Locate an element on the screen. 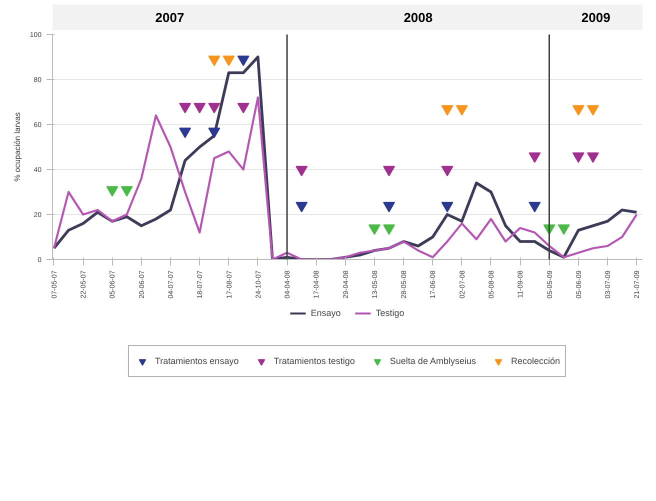 The width and height of the screenshot is (656, 501). text: 2009 is located at coordinates (595, 17).